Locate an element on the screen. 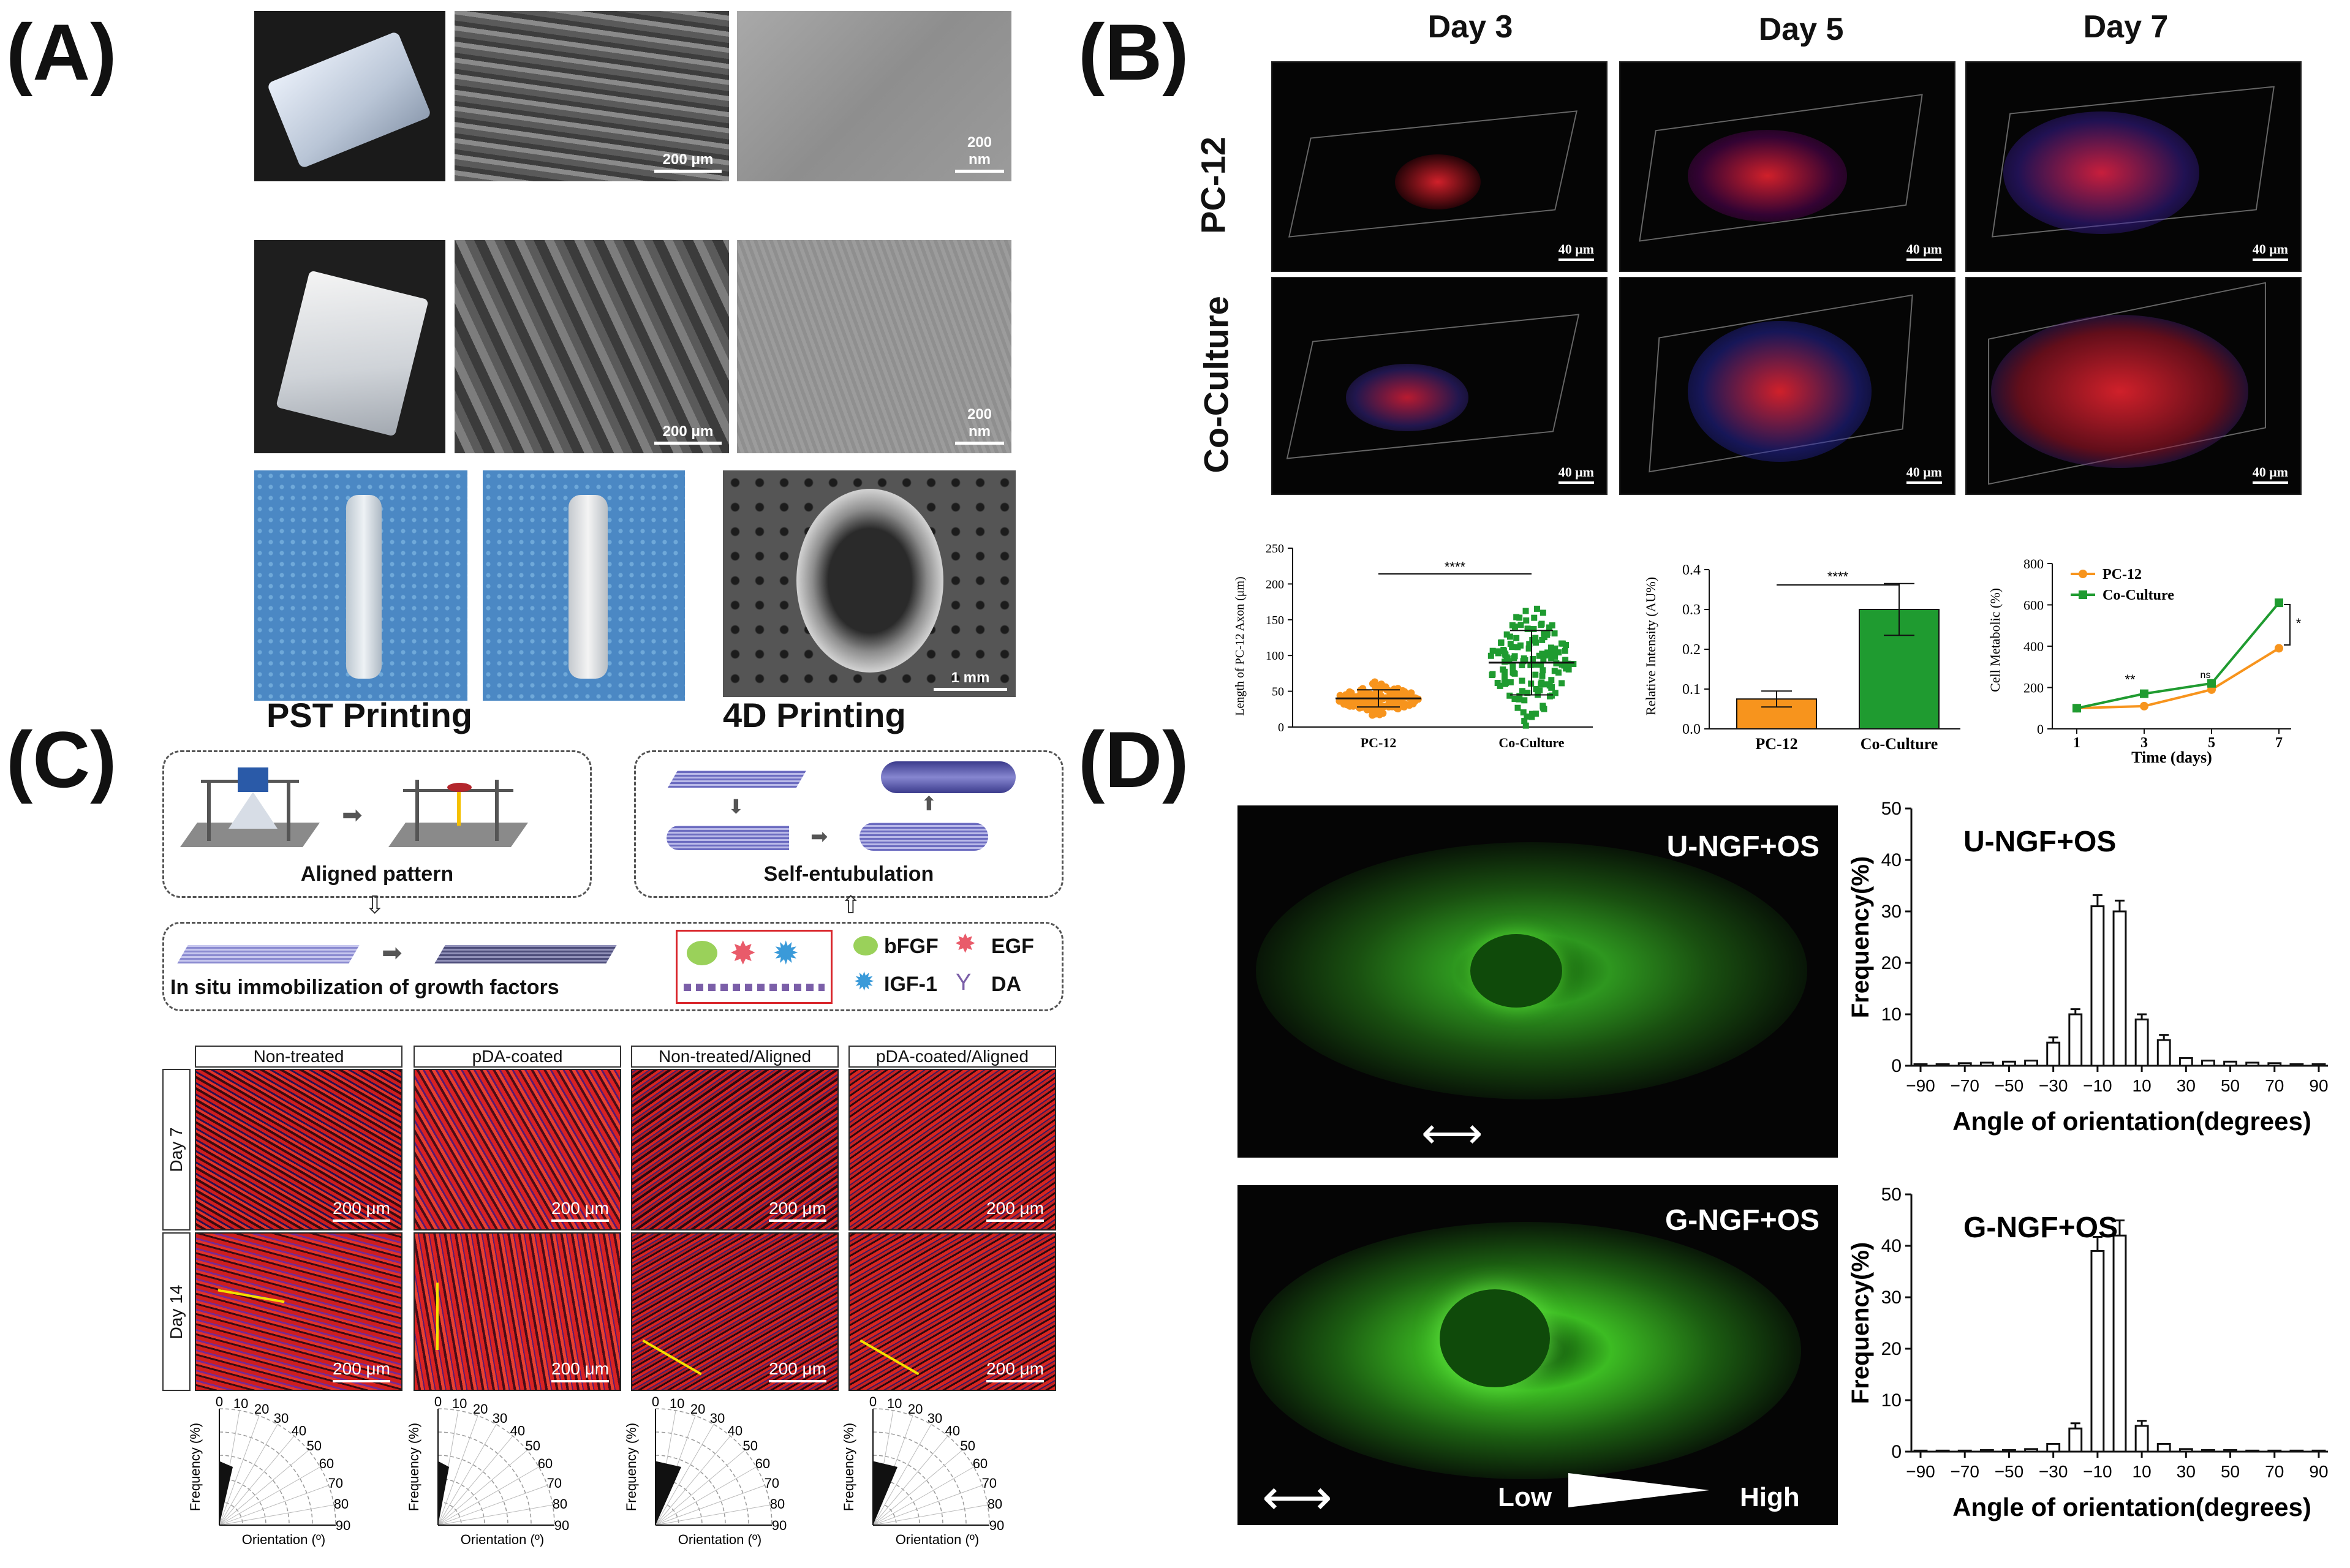 This screenshot has height=1568, width=2350. scalebar-label: 40 μm is located at coordinates (2270, 249).